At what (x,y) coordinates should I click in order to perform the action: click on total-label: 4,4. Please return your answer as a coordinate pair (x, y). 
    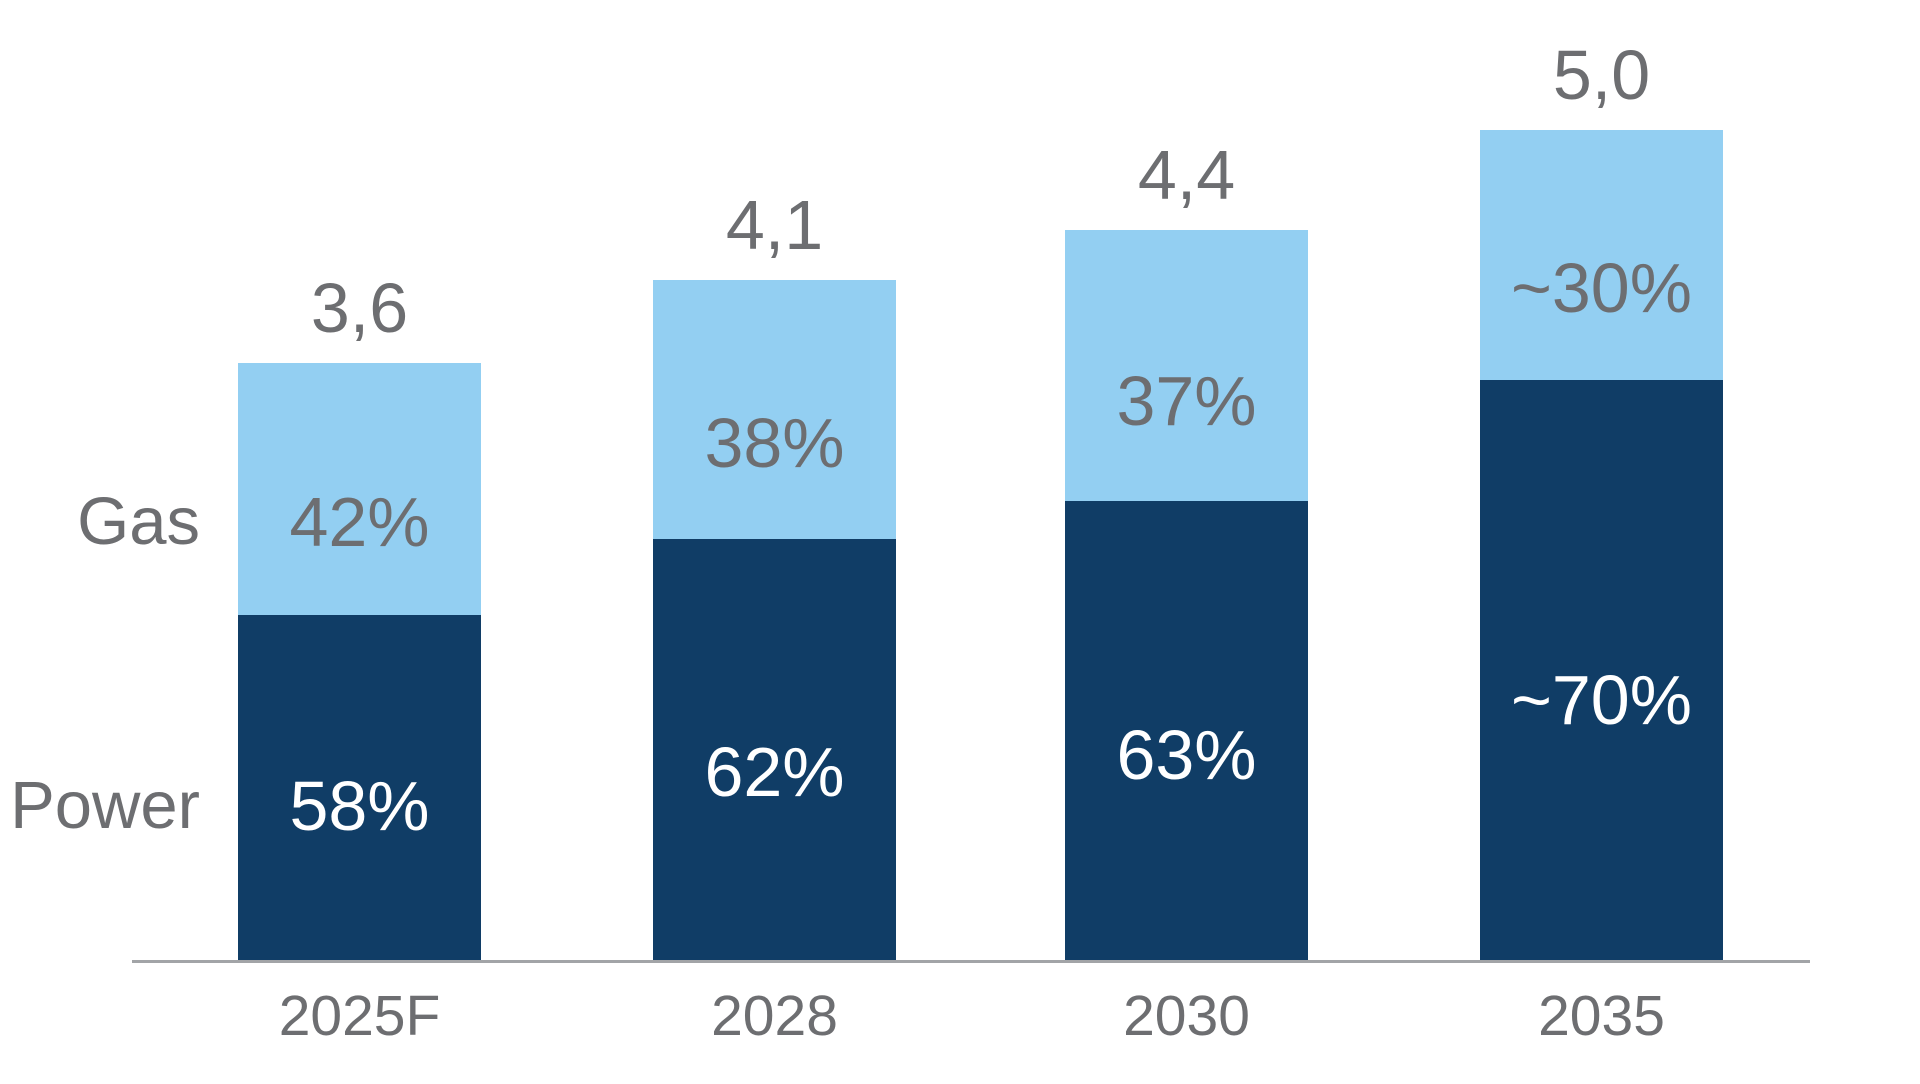
    Looking at the image, I should click on (1186, 174).